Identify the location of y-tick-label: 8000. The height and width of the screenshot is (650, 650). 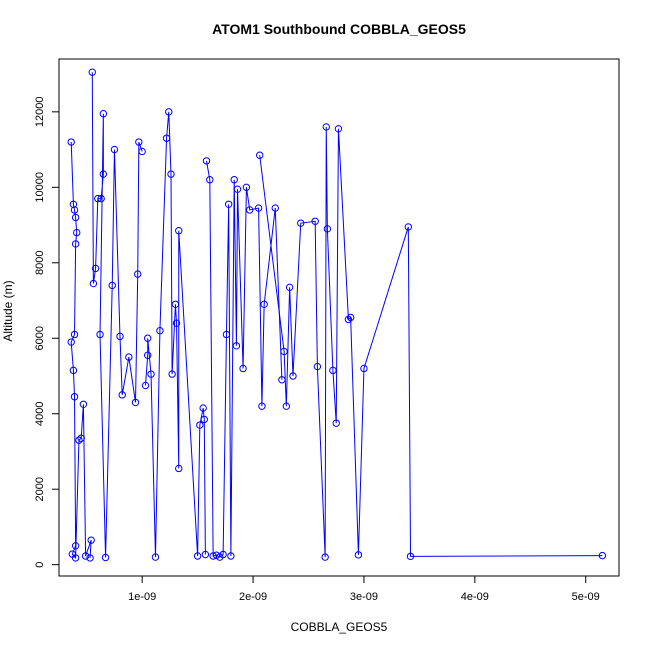
(40, 263).